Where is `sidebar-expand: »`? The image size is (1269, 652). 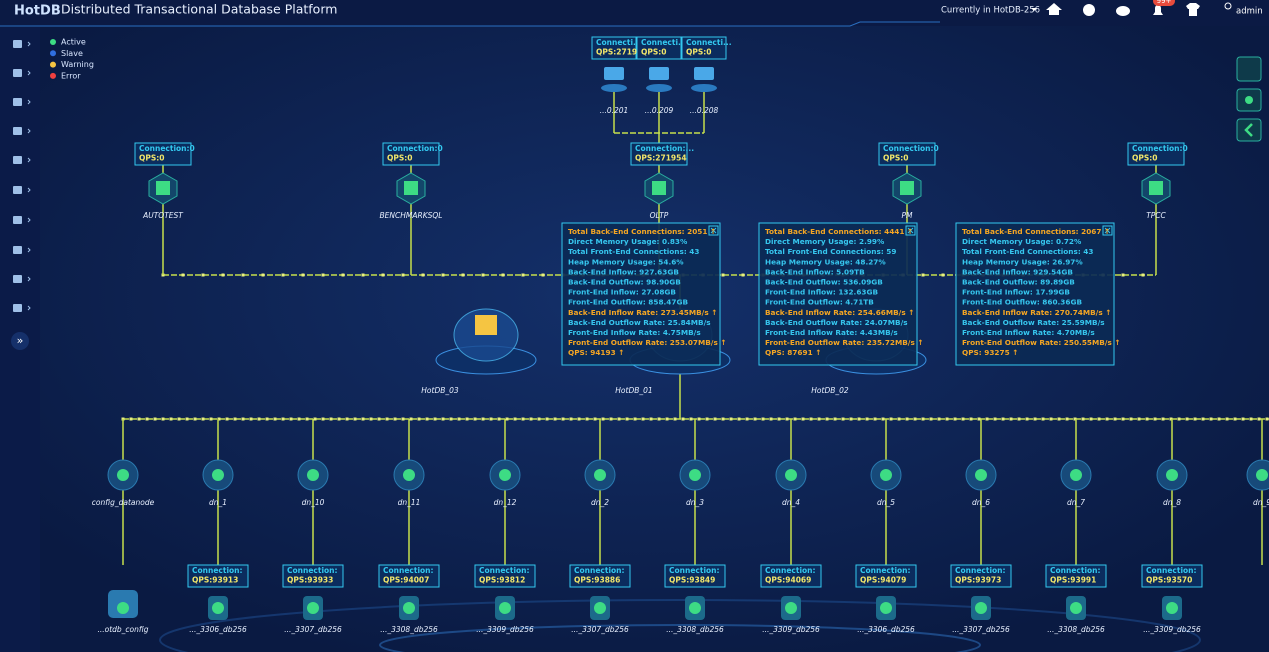
sidebar-expand: » is located at coordinates (20, 340).